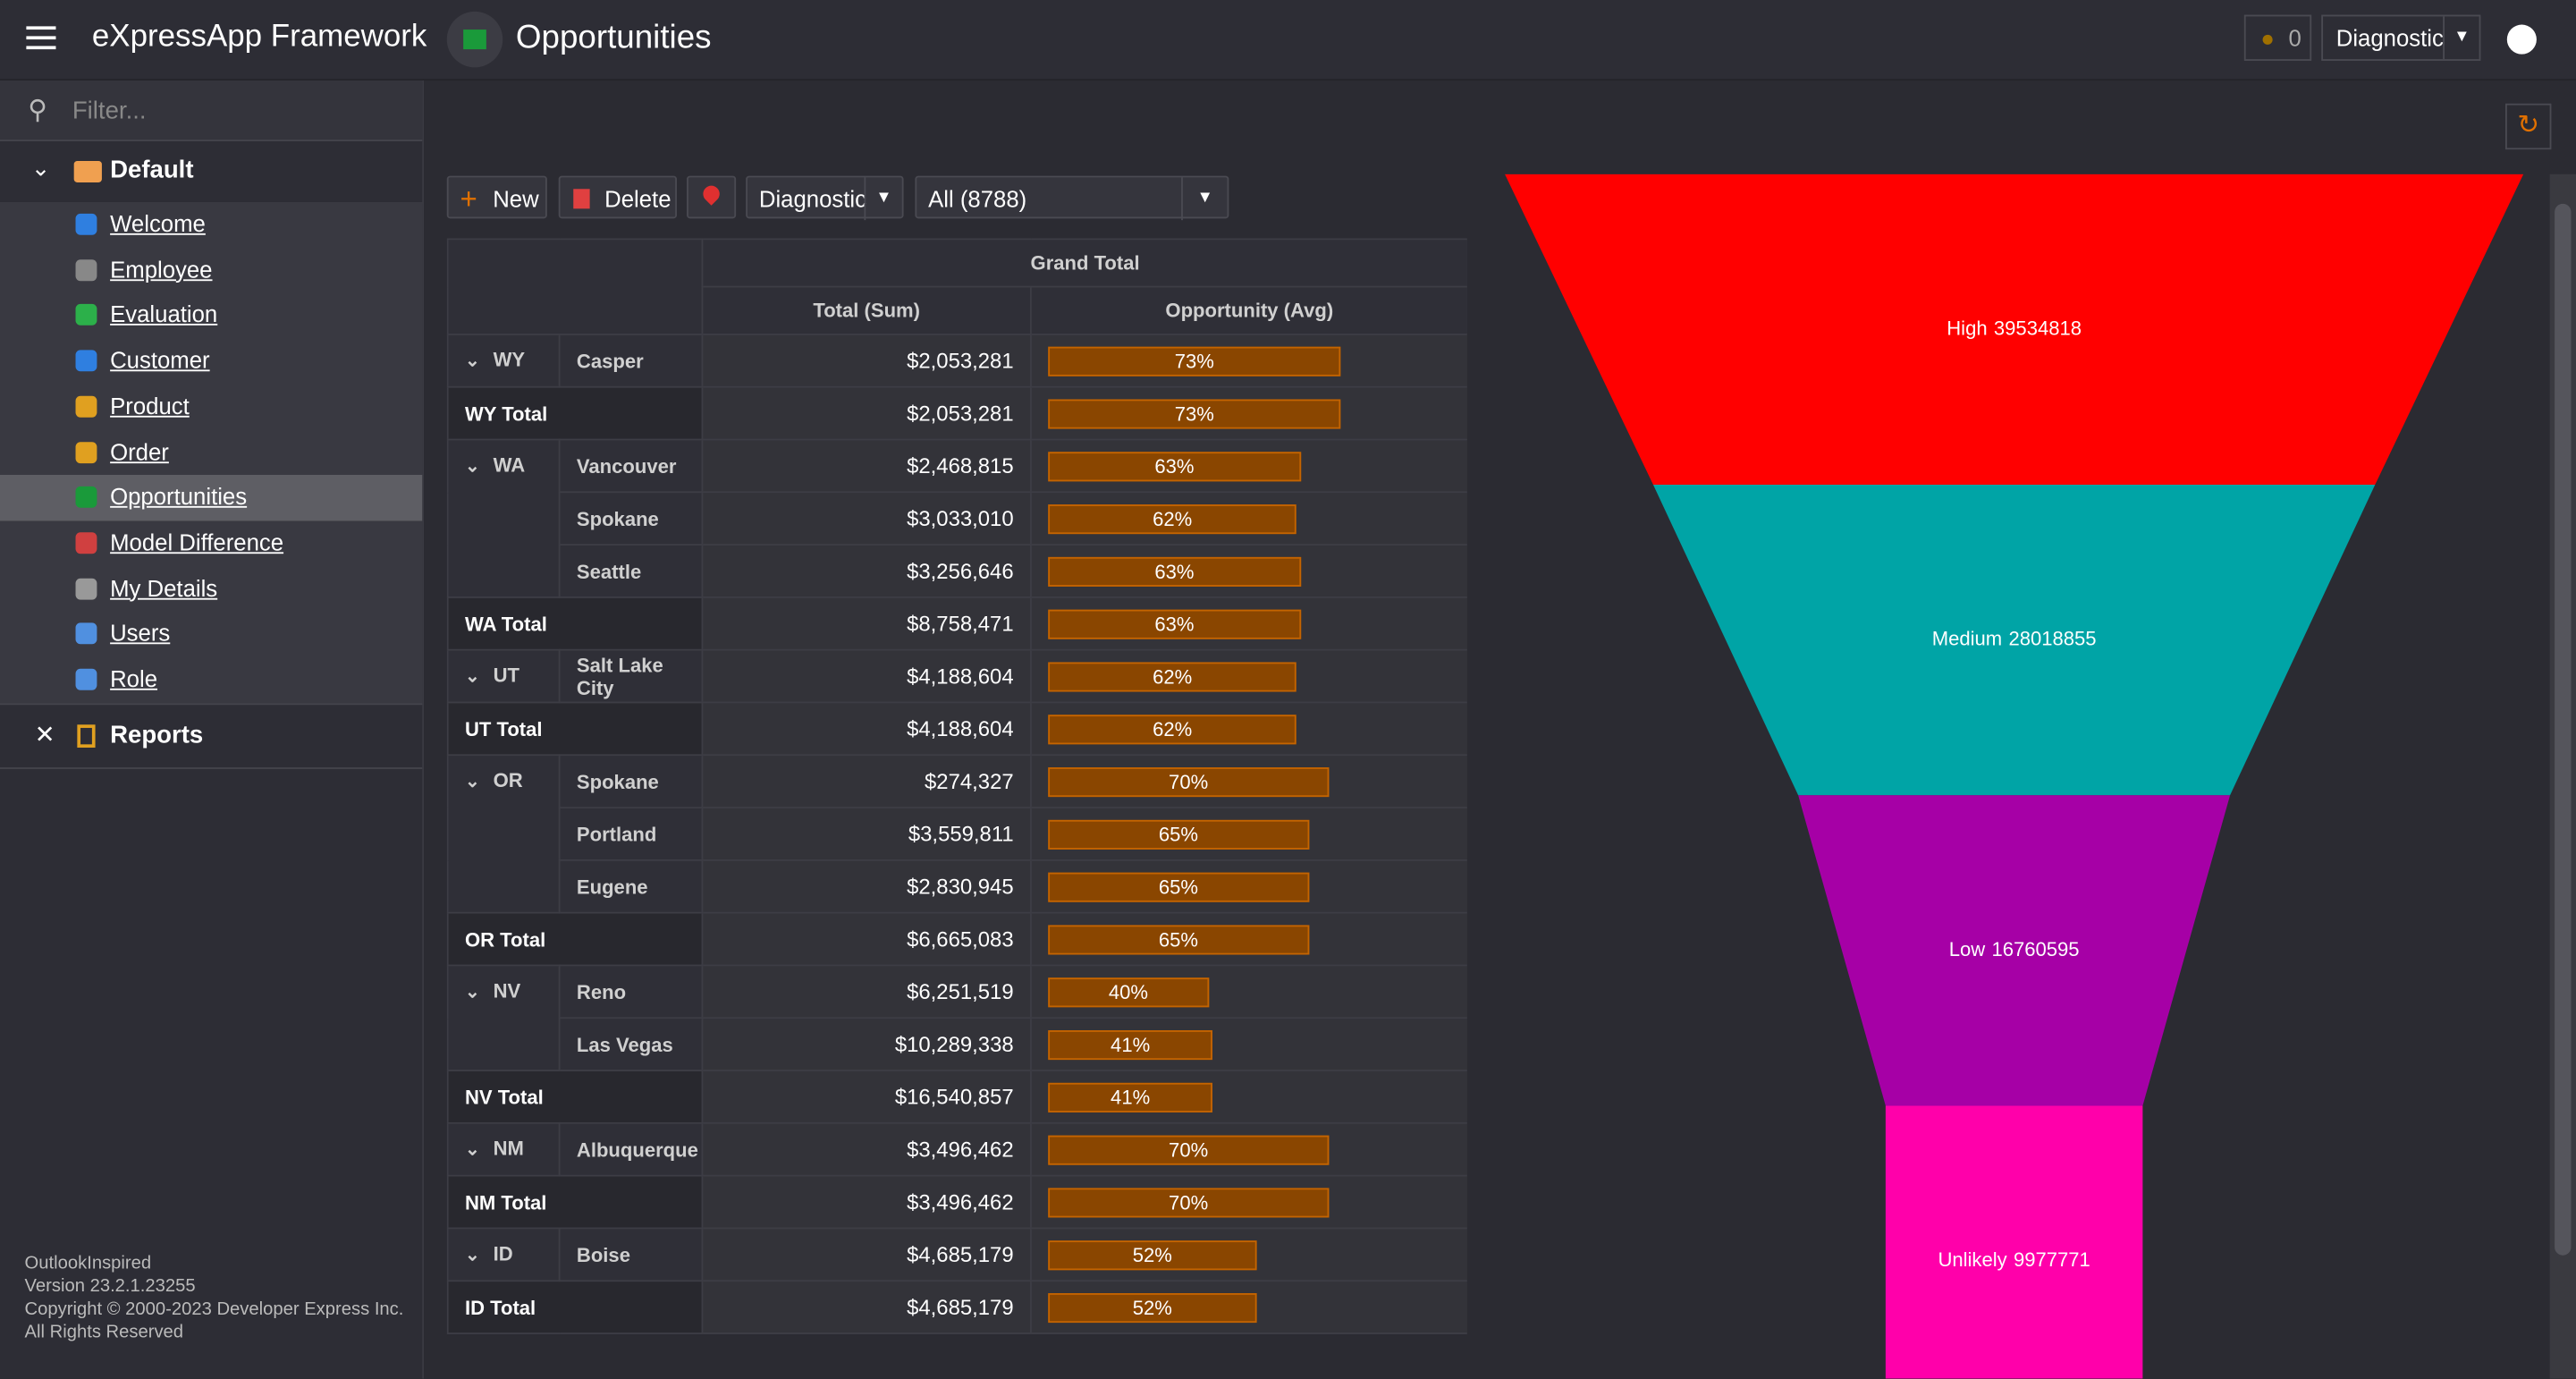 This screenshot has width=2576, height=1379. What do you see at coordinates (866, 781) in the screenshot?
I see `sum-cell: $274,327` at bounding box center [866, 781].